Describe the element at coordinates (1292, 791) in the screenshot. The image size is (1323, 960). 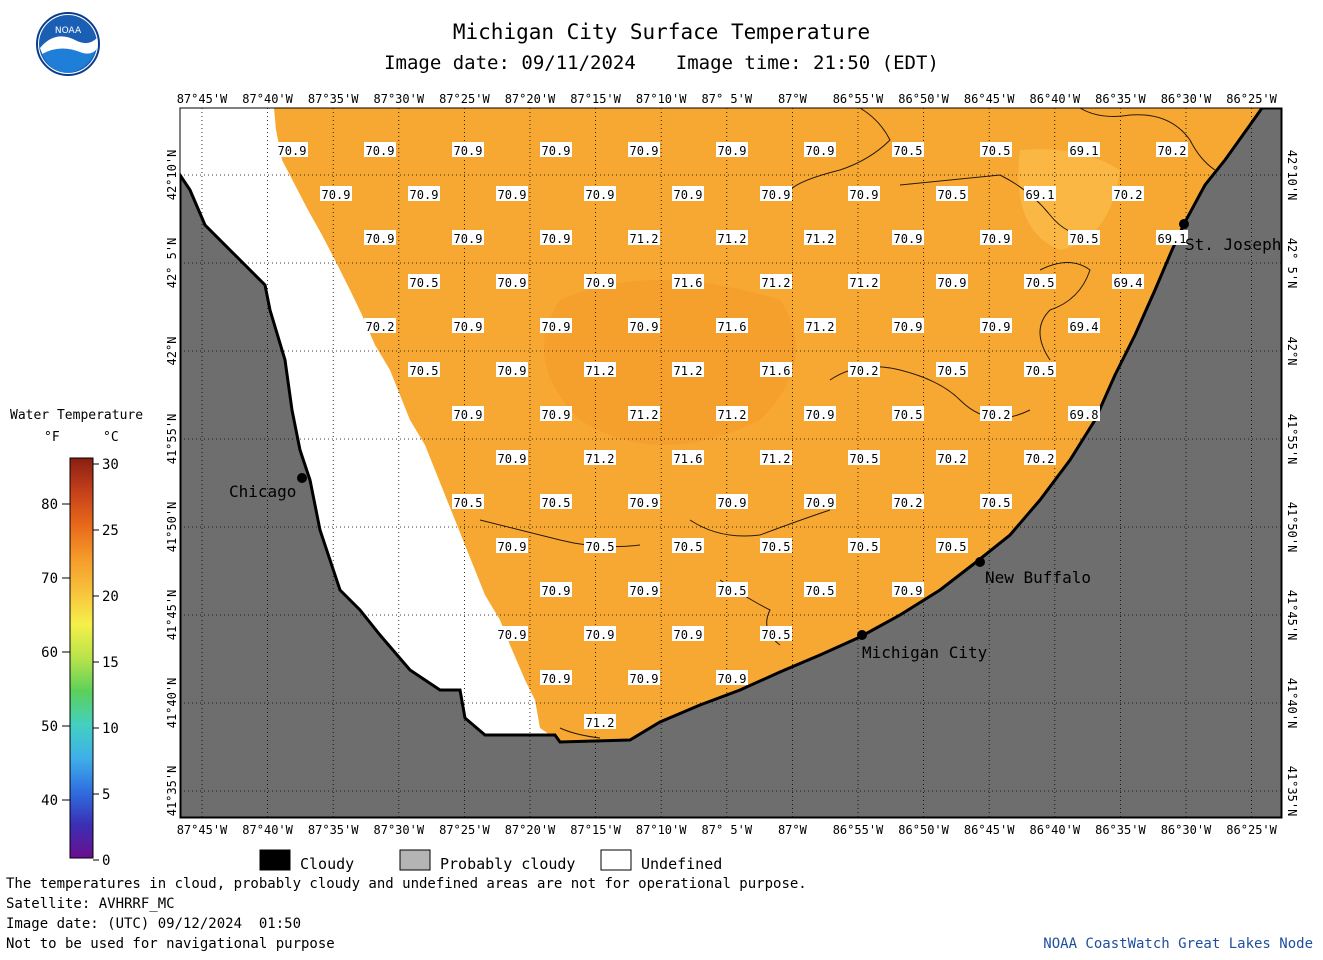
I see `lat-label-right: 41°35'N` at that location.